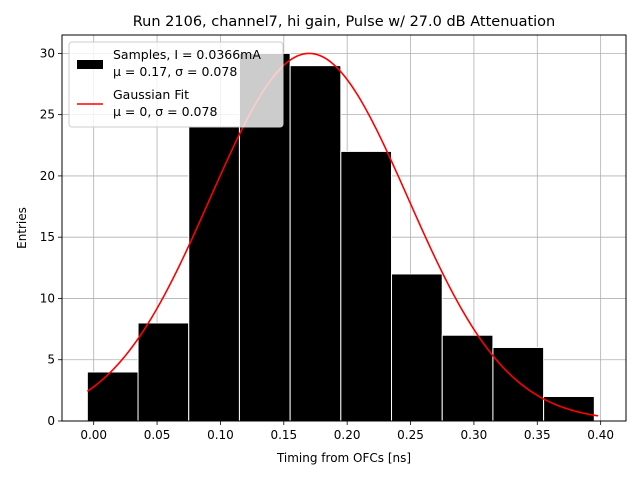  What do you see at coordinates (474, 435) in the screenshot?
I see `x-tick-label-6: 0.30` at bounding box center [474, 435].